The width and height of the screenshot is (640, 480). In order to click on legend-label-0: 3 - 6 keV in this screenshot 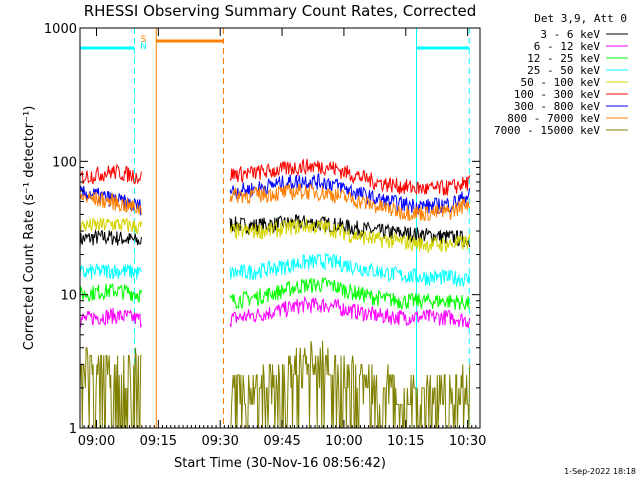, I will do `click(570, 34)`.